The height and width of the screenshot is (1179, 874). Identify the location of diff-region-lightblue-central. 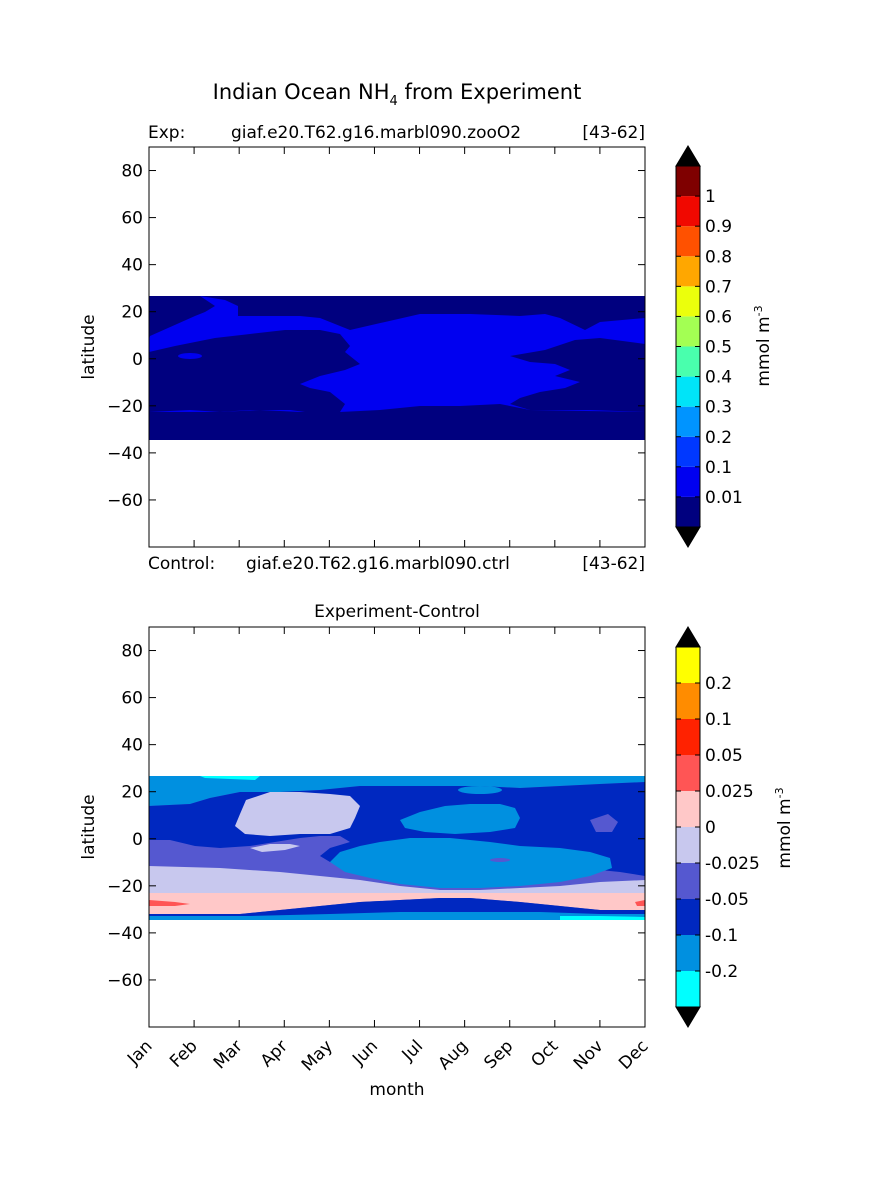
(471, 863).